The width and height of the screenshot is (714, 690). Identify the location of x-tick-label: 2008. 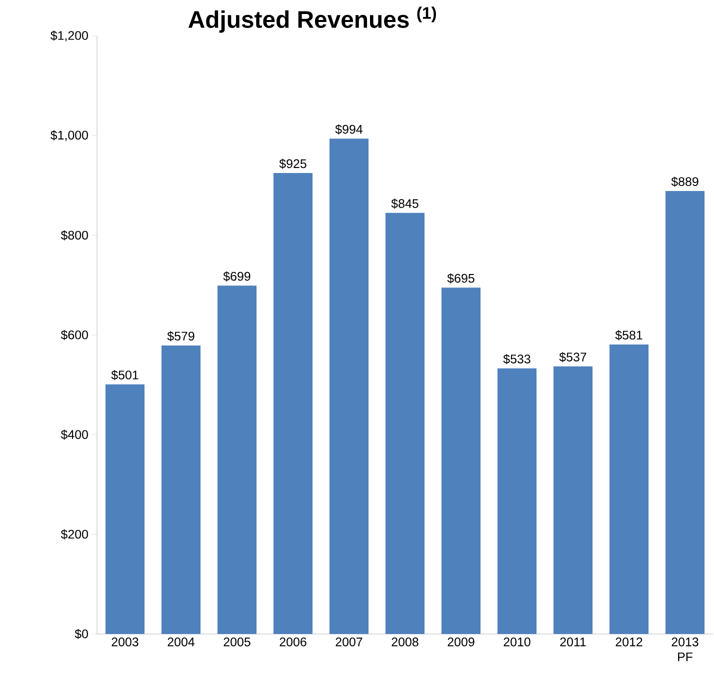
(405, 642).